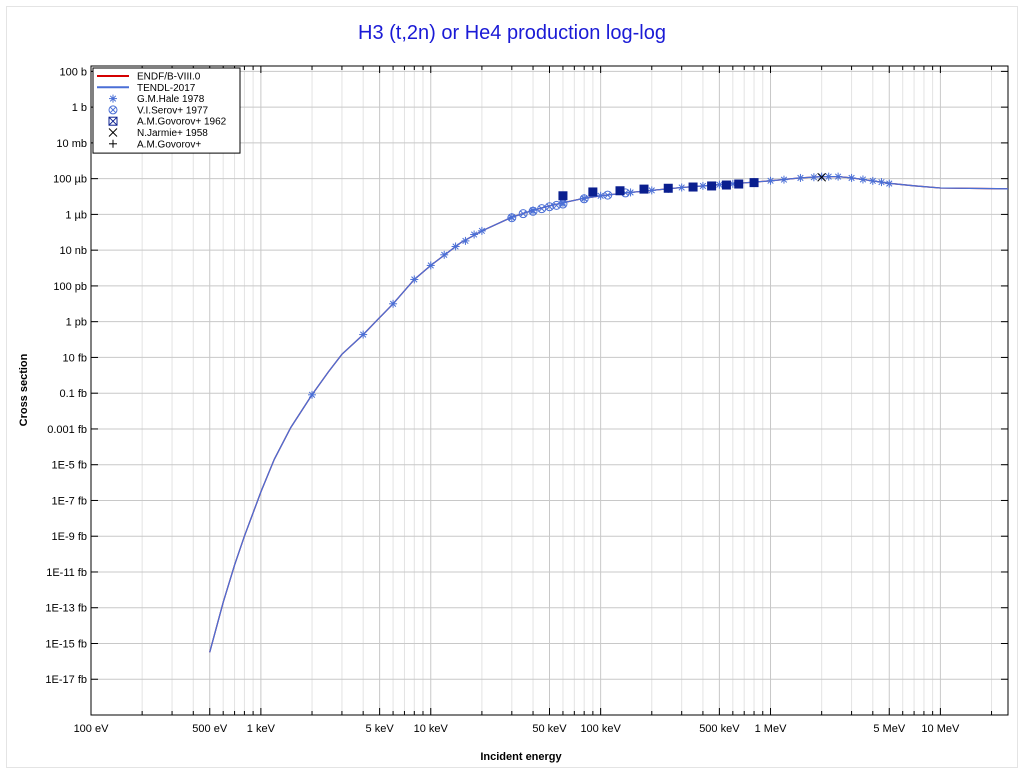 This screenshot has width=1024, height=774. What do you see at coordinates (940, 729) in the screenshot?
I see `x-tick-label: 10 MeV` at bounding box center [940, 729].